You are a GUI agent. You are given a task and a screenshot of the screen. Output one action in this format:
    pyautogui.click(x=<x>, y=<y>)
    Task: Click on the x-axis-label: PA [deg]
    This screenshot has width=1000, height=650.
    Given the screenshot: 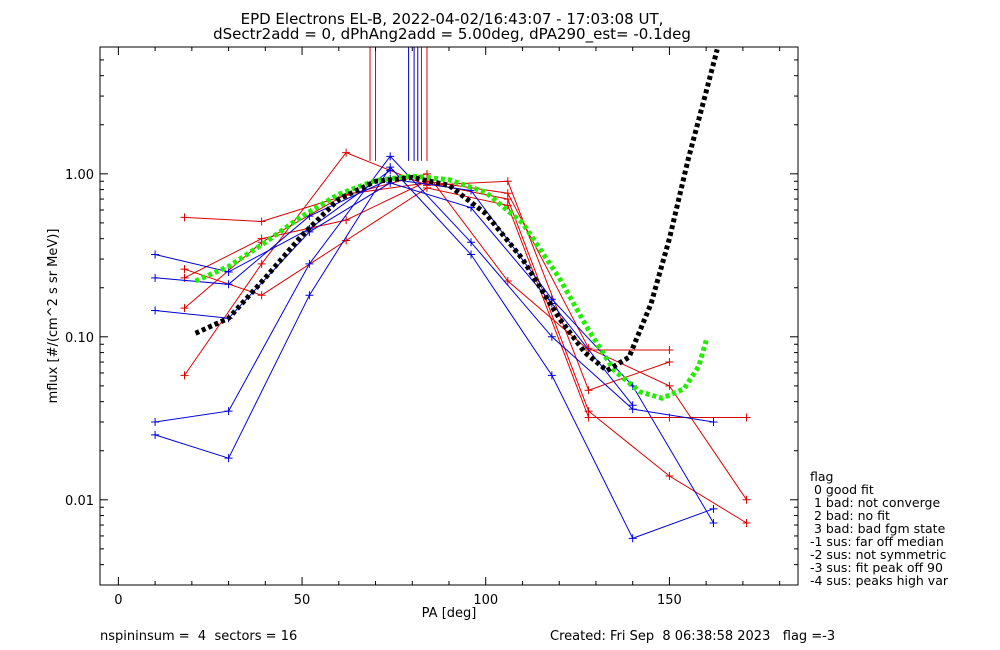 What is the action you would take?
    pyautogui.click(x=449, y=613)
    